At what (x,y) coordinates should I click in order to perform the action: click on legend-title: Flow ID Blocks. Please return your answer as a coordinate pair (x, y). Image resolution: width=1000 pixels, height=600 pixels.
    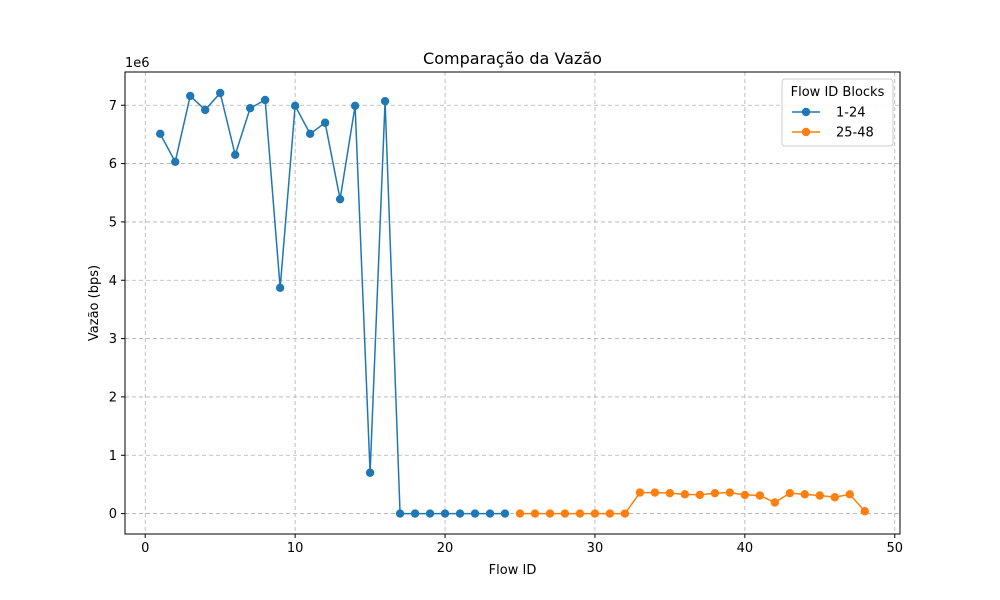
    Looking at the image, I should click on (838, 92).